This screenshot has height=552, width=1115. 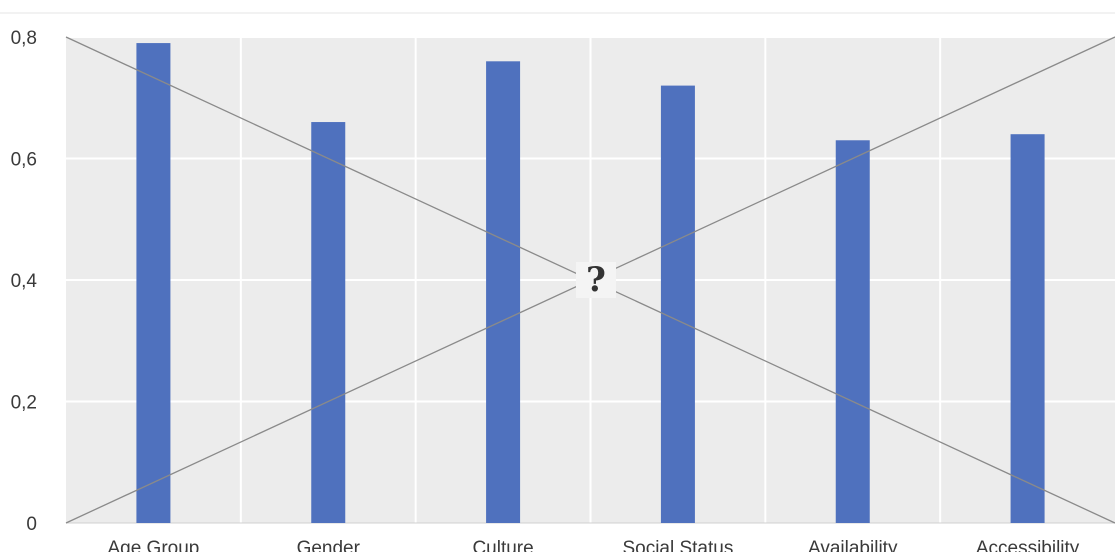 I want to click on y-axis-ticks: 0 0,2 0,4 0,6 0,8, so click(x=24, y=281).